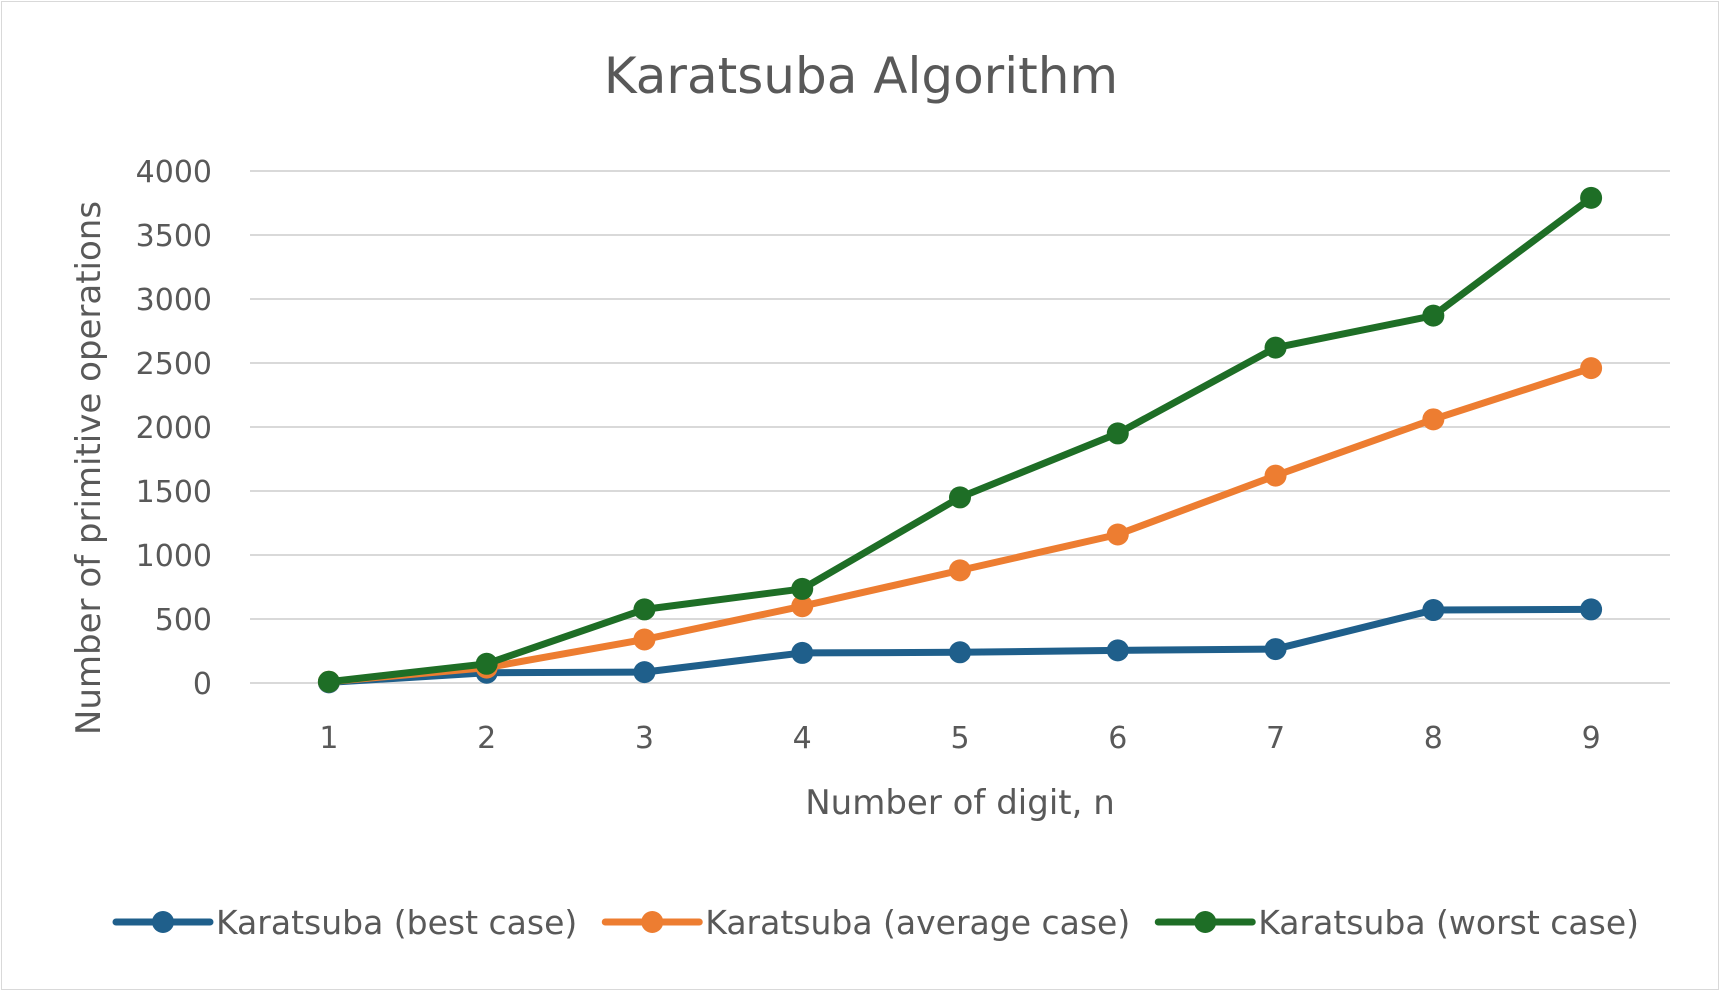 The width and height of the screenshot is (1722, 993). Describe the element at coordinates (89, 468) in the screenshot. I see `y-axis-title: Number of primitive operations` at that location.